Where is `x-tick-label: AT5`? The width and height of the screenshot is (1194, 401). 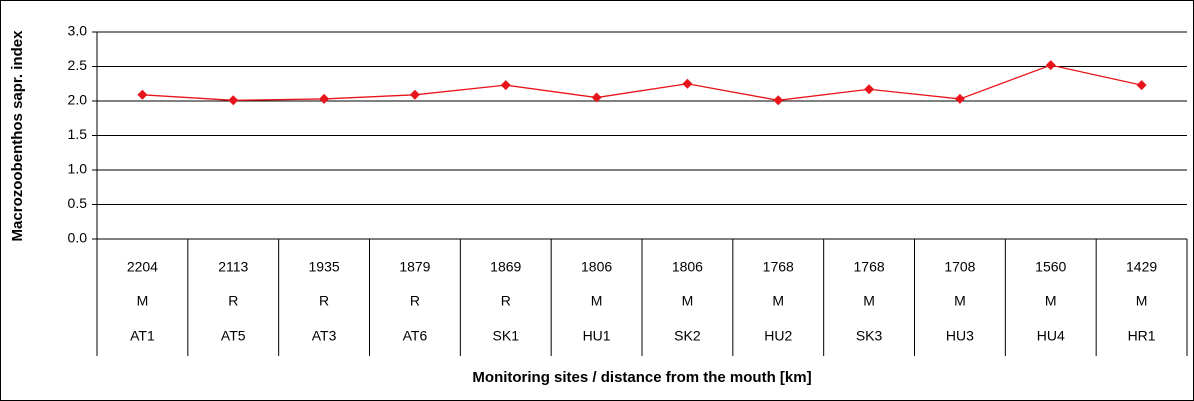
x-tick-label: AT5 is located at coordinates (233, 336).